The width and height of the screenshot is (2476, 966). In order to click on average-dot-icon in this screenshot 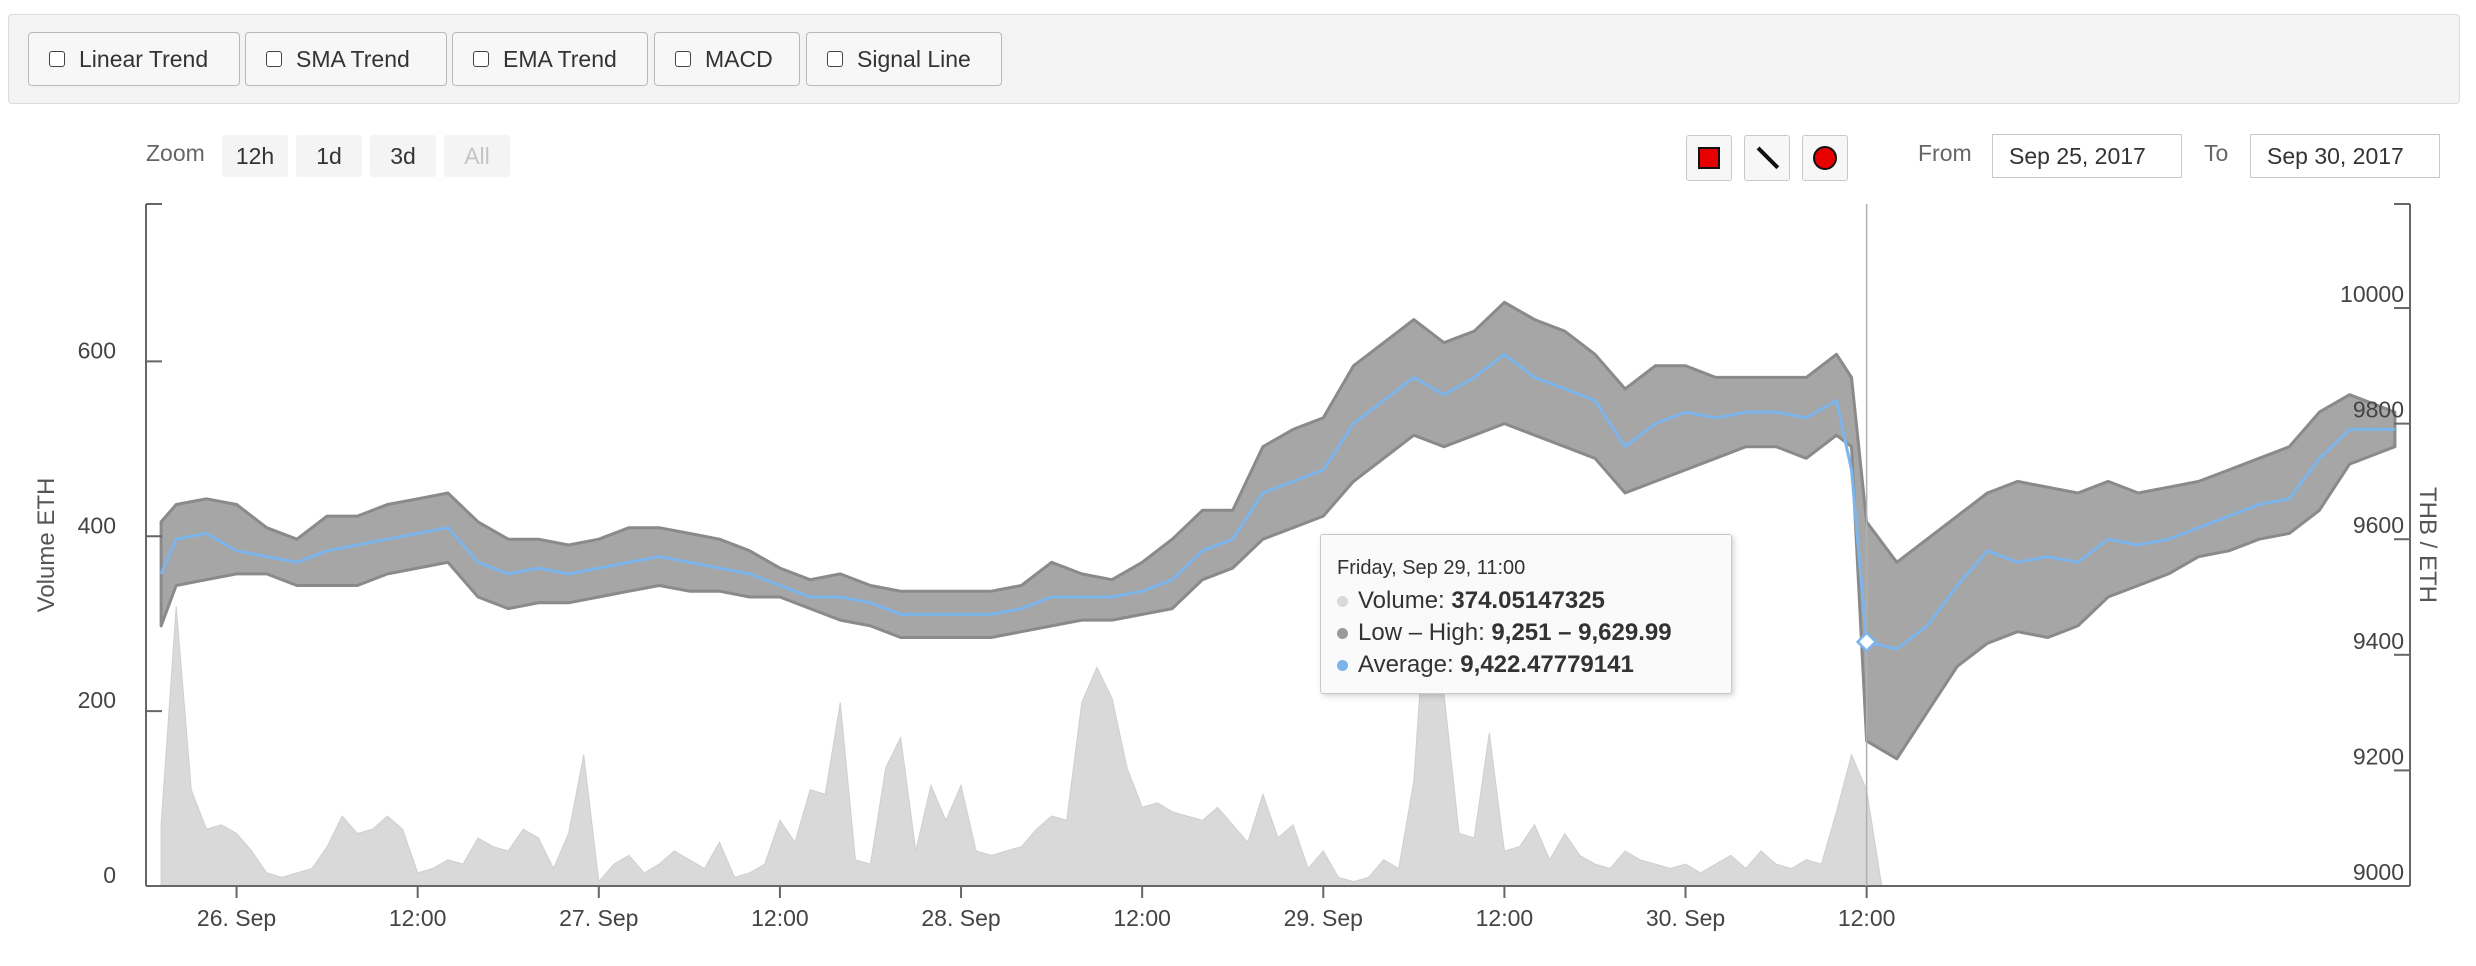, I will do `click(1342, 666)`.